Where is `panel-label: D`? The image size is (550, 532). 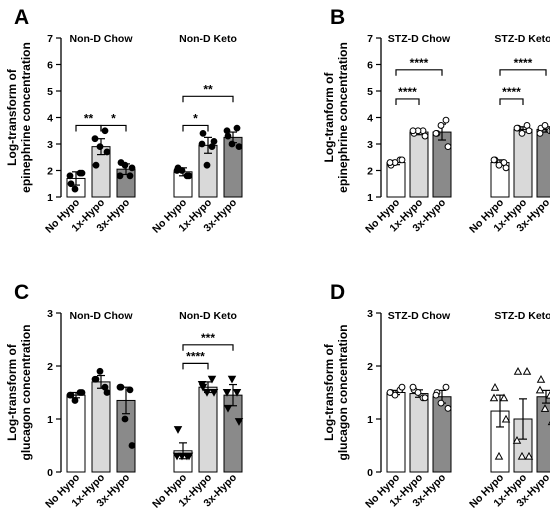
panel-label: D is located at coordinates (337, 292).